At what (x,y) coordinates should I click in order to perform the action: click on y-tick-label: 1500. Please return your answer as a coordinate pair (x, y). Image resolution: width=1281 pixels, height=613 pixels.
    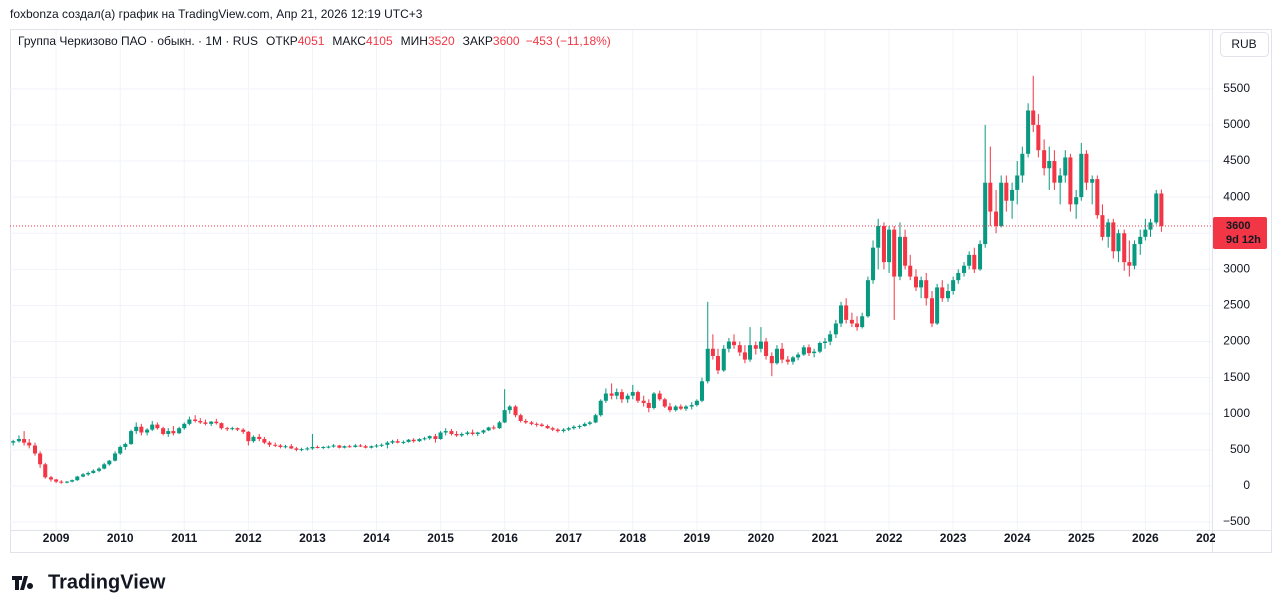
    Looking at the image, I should click on (1236, 377).